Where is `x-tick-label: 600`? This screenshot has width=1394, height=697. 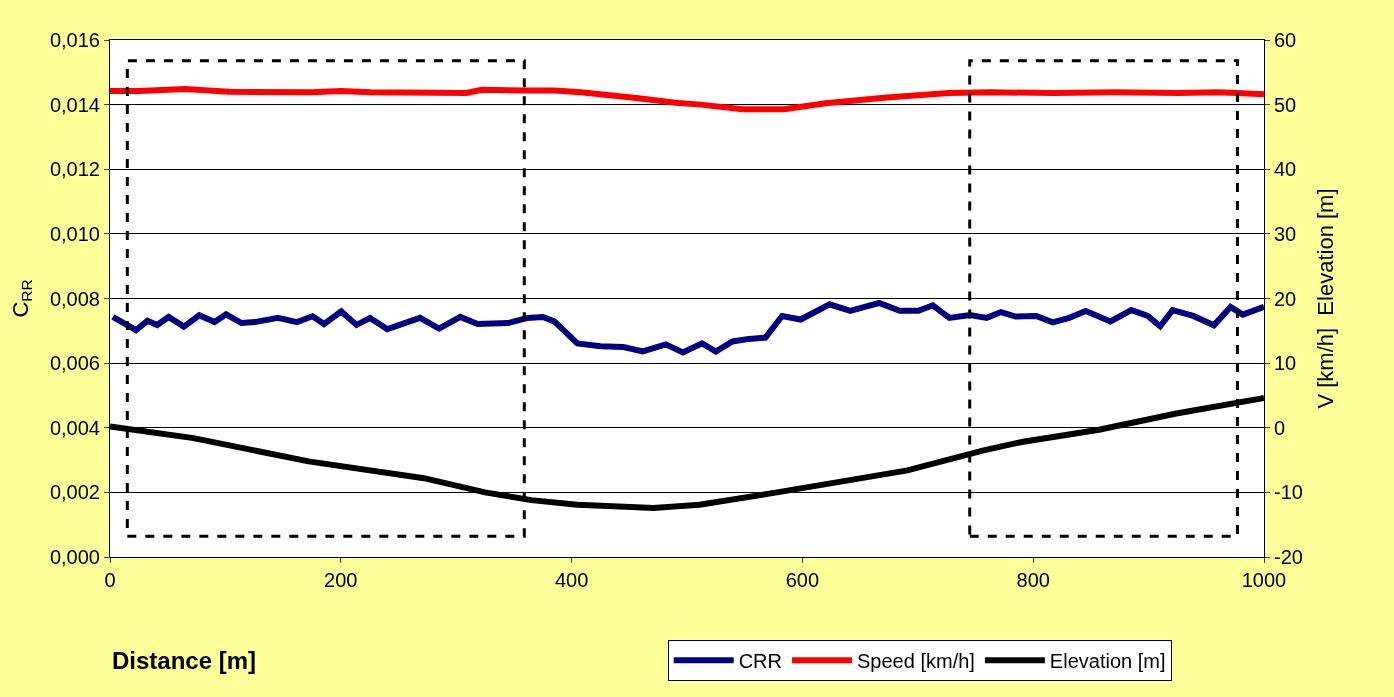 x-tick-label: 600 is located at coordinates (802, 580).